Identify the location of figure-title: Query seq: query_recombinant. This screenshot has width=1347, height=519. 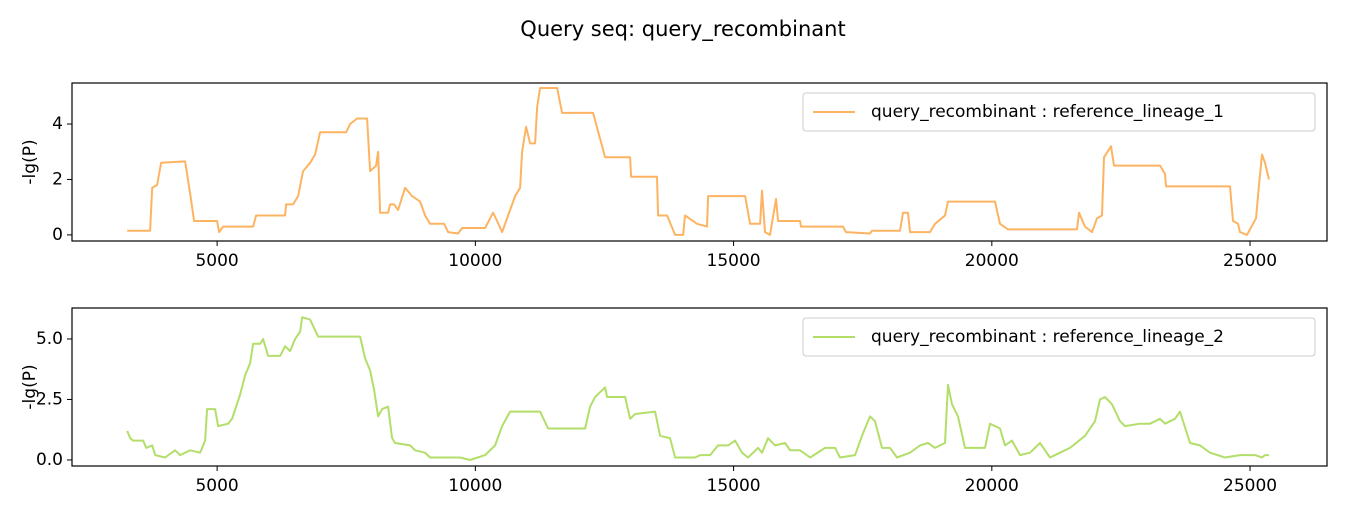
(682, 29).